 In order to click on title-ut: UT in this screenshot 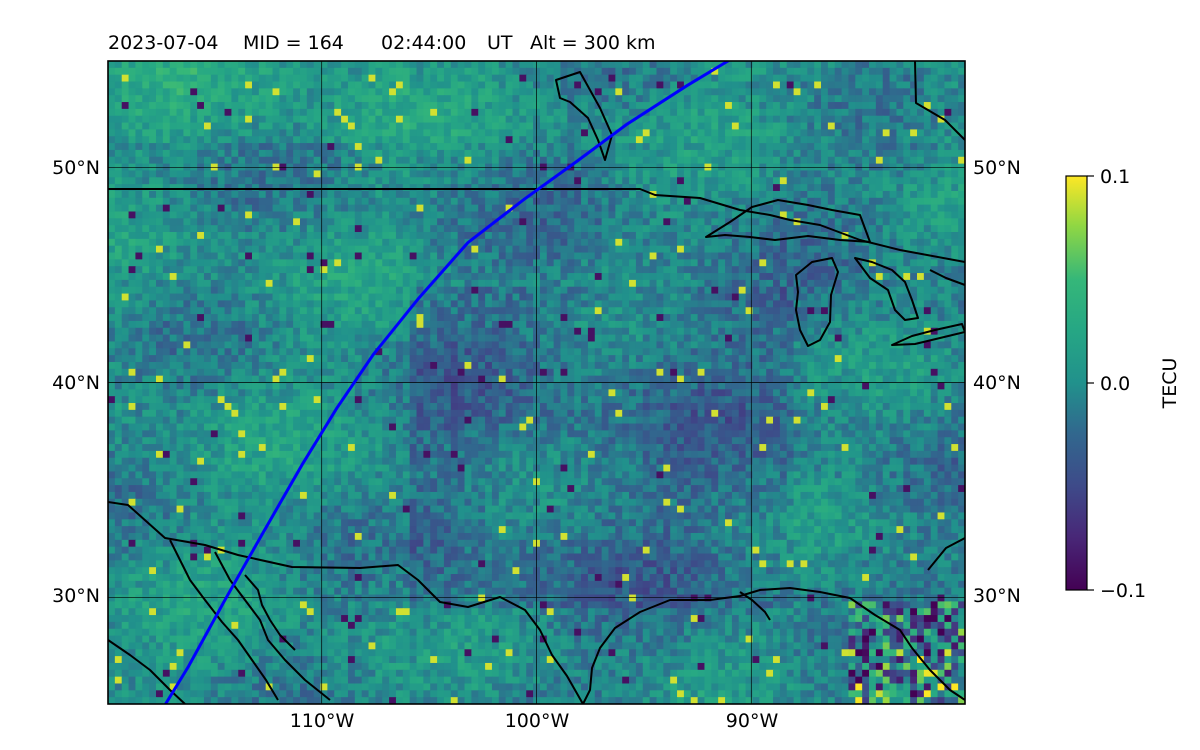, I will do `click(500, 43)`.